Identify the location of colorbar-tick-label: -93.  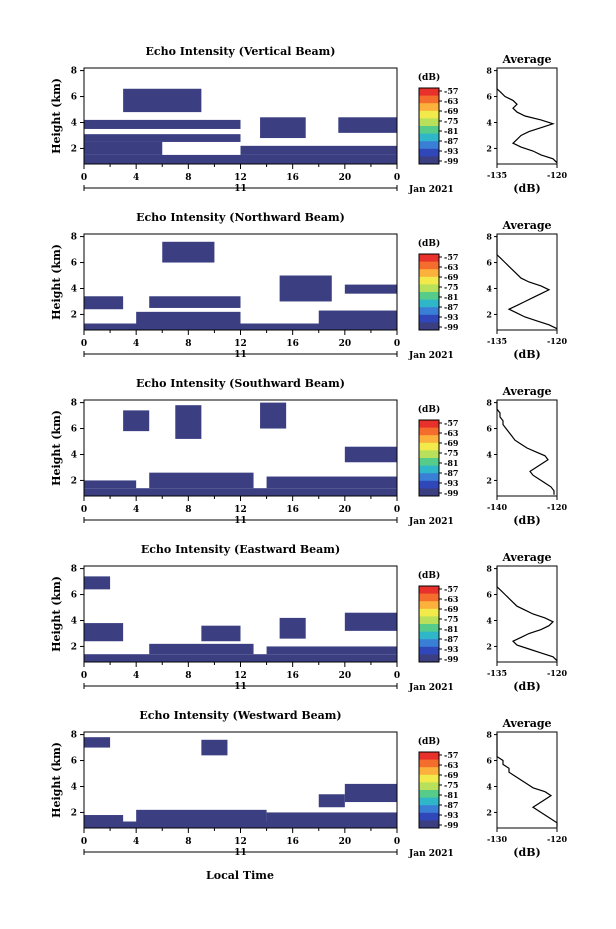
(451, 317).